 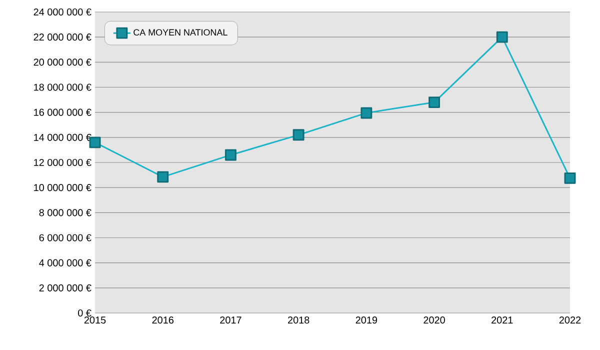 I want to click on x-tick-label: 2021, so click(x=502, y=320).